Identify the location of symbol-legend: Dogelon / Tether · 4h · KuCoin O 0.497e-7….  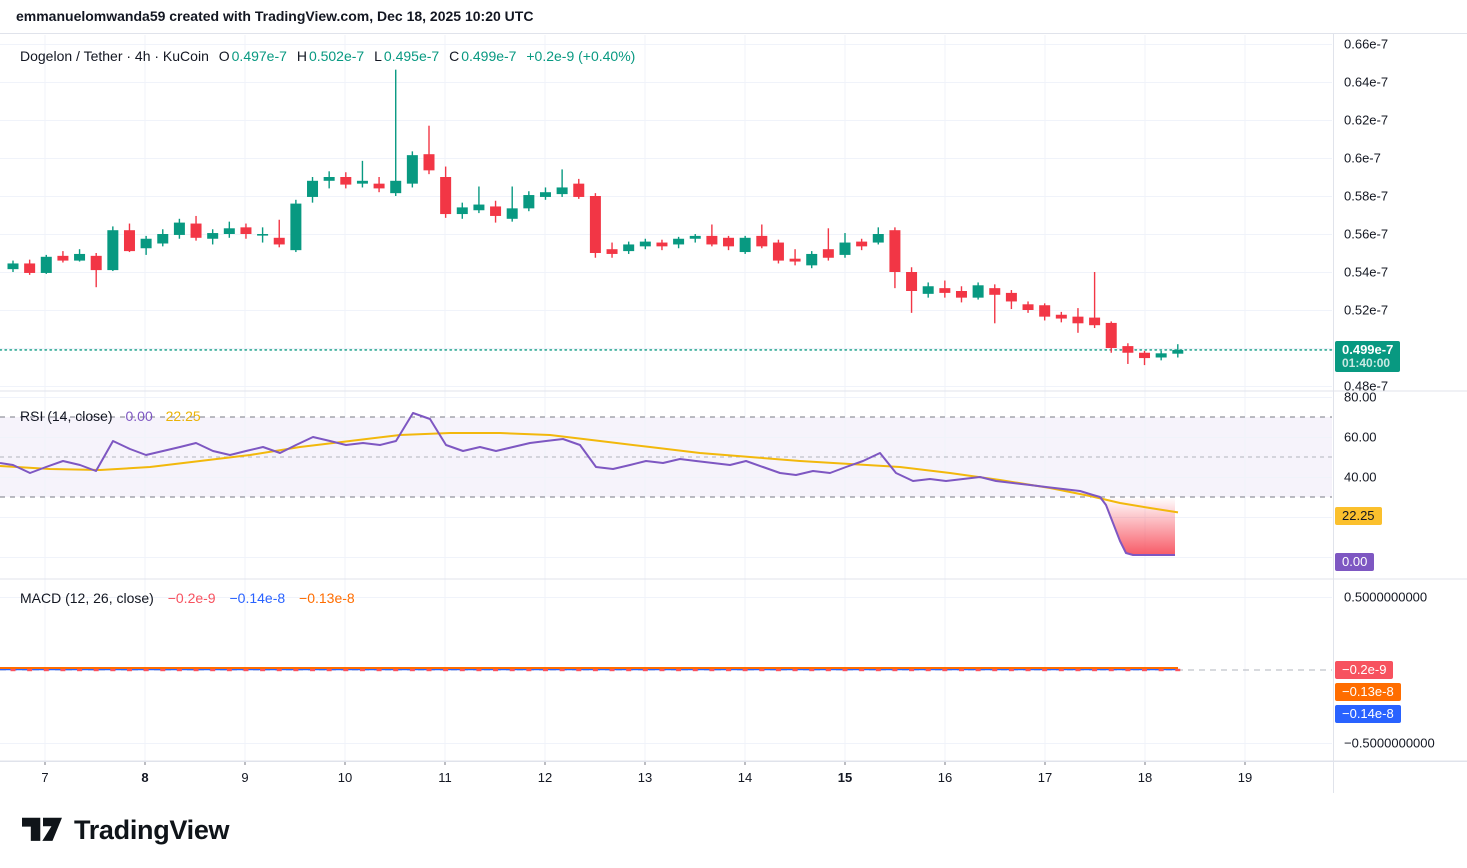
(327, 56).